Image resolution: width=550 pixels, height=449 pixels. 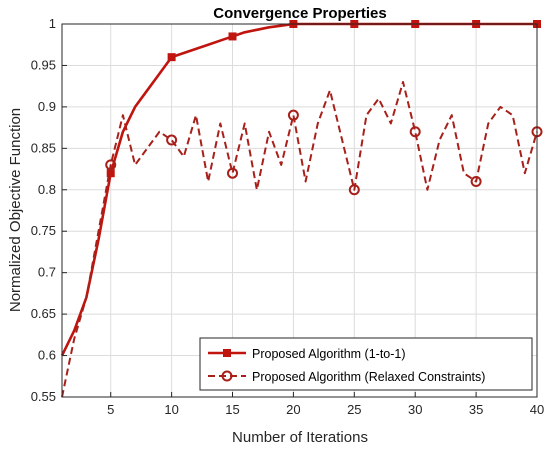 What do you see at coordinates (368, 377) in the screenshot?
I see `legend-label-1: Proposed Algorithm (Relaxed Constraints)` at bounding box center [368, 377].